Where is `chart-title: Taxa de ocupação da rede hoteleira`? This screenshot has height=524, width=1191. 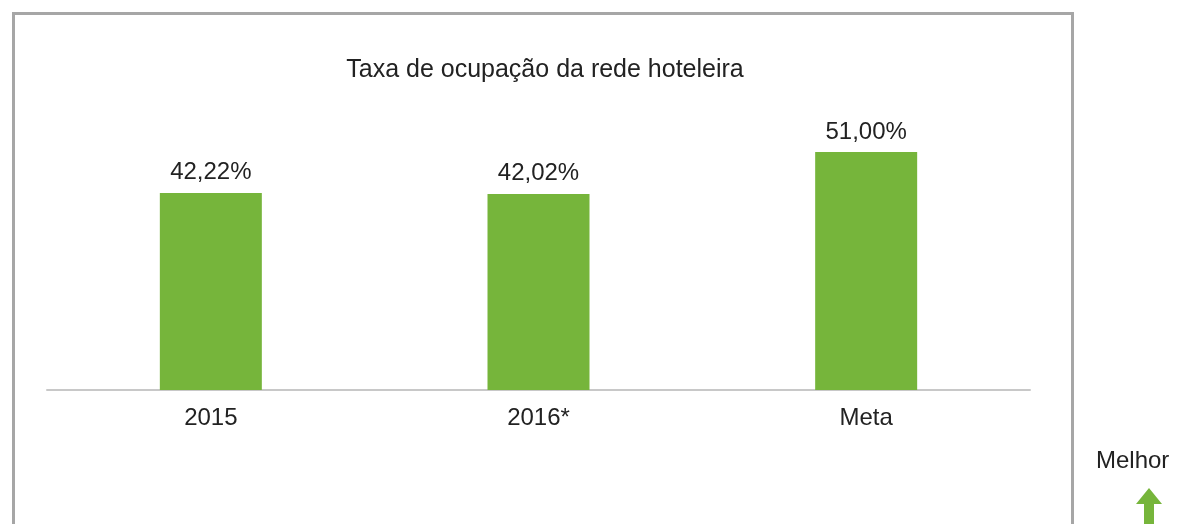 chart-title: Taxa de ocupação da rede hoteleira is located at coordinates (545, 67).